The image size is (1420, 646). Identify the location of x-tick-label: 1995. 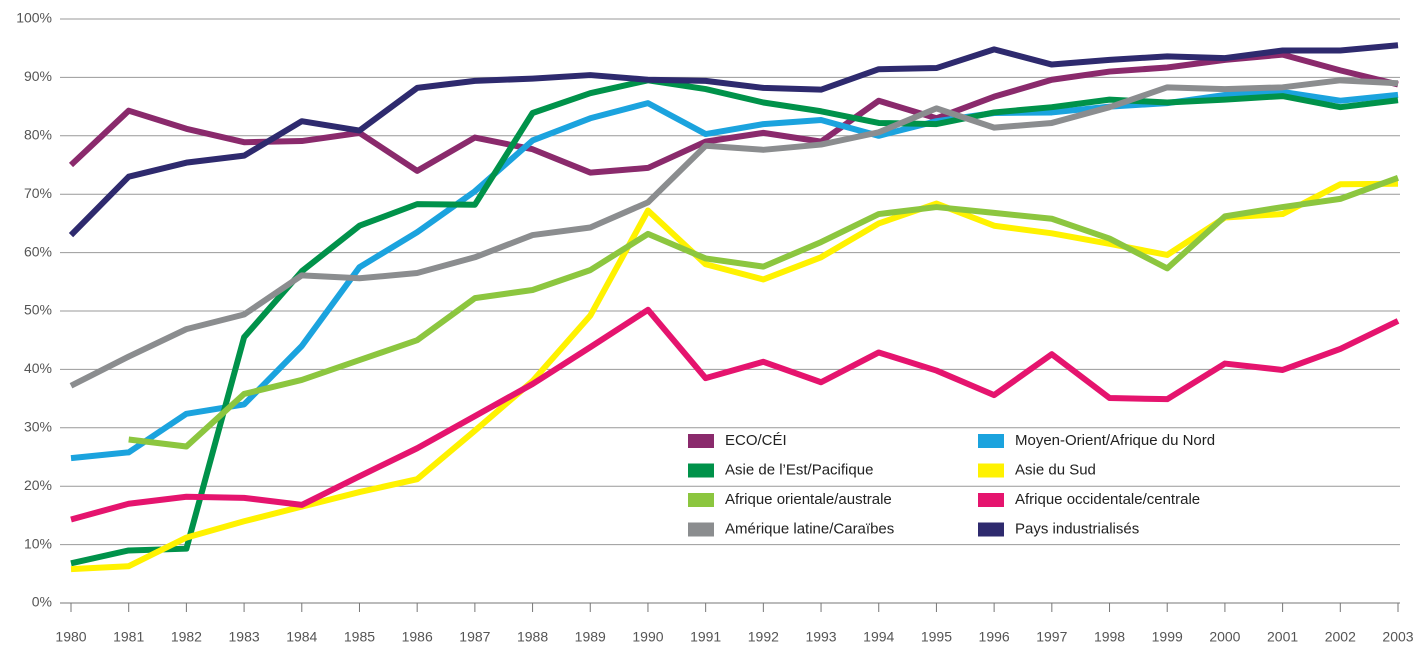
(936, 637).